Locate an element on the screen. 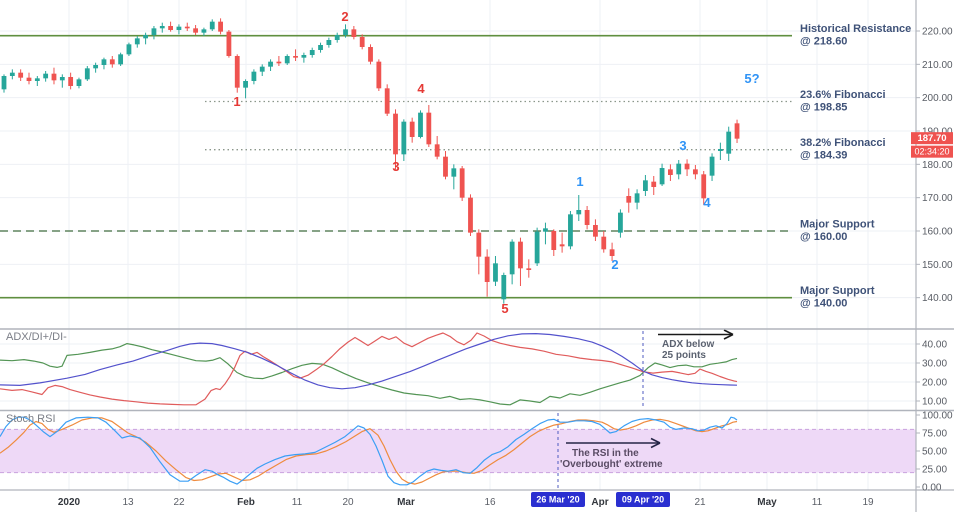  wave-label-red-4: 4 is located at coordinates (421, 88).